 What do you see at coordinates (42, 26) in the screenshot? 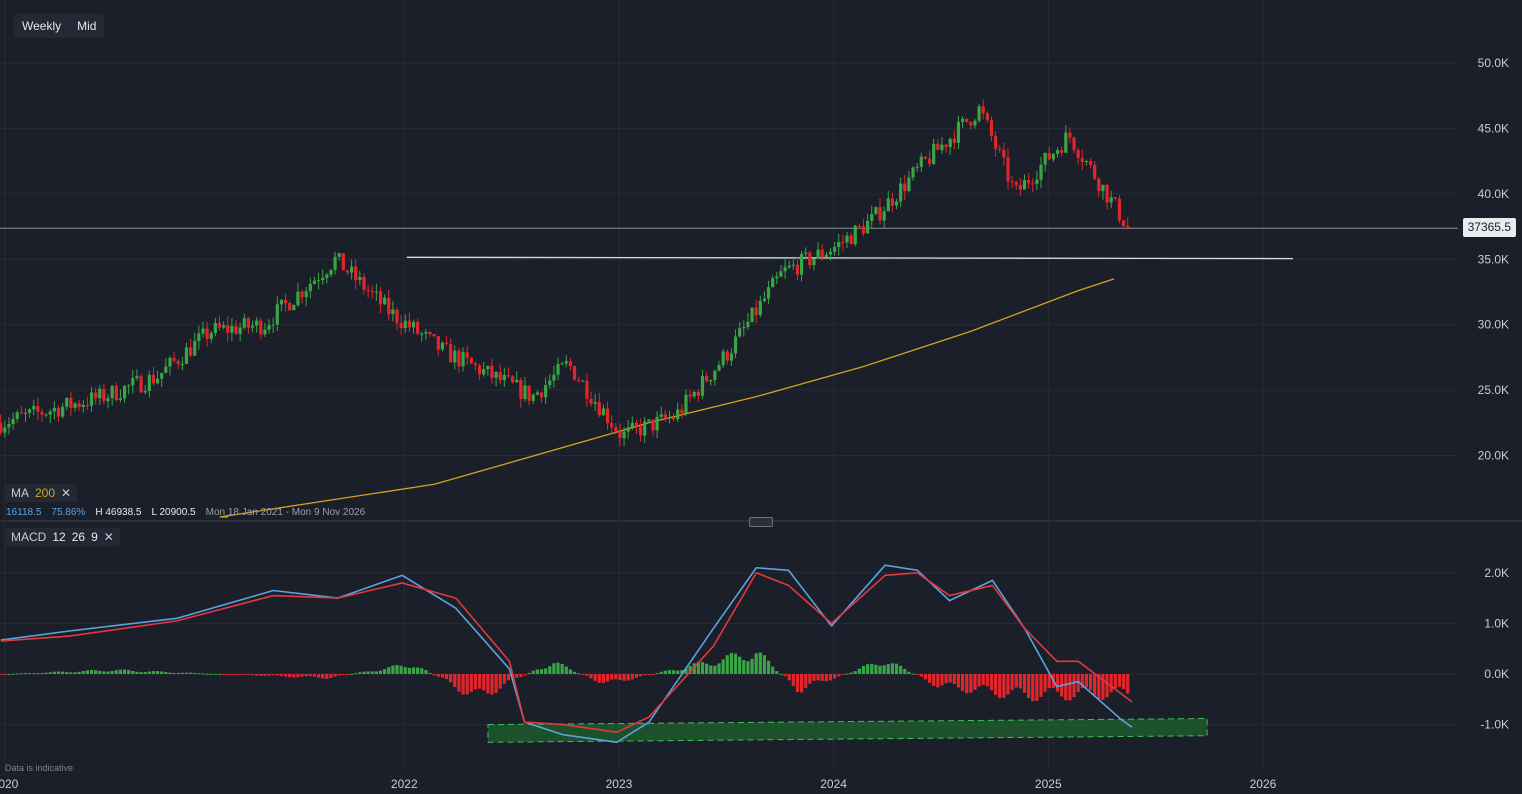
I see `timeframe-weekly-button: Weekly` at bounding box center [42, 26].